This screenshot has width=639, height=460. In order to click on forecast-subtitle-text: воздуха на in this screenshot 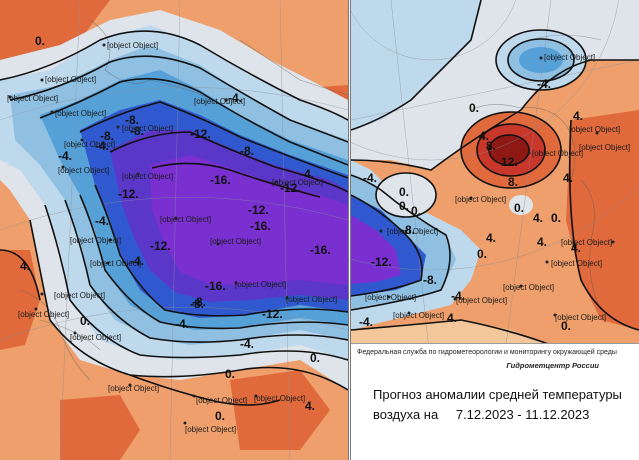, I will do `click(406, 414)`.